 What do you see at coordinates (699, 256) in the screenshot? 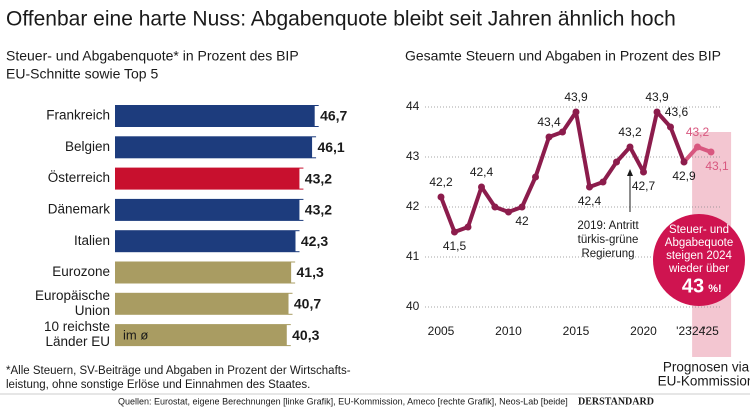
I see `badge-text: steigen 2024` at bounding box center [699, 256].